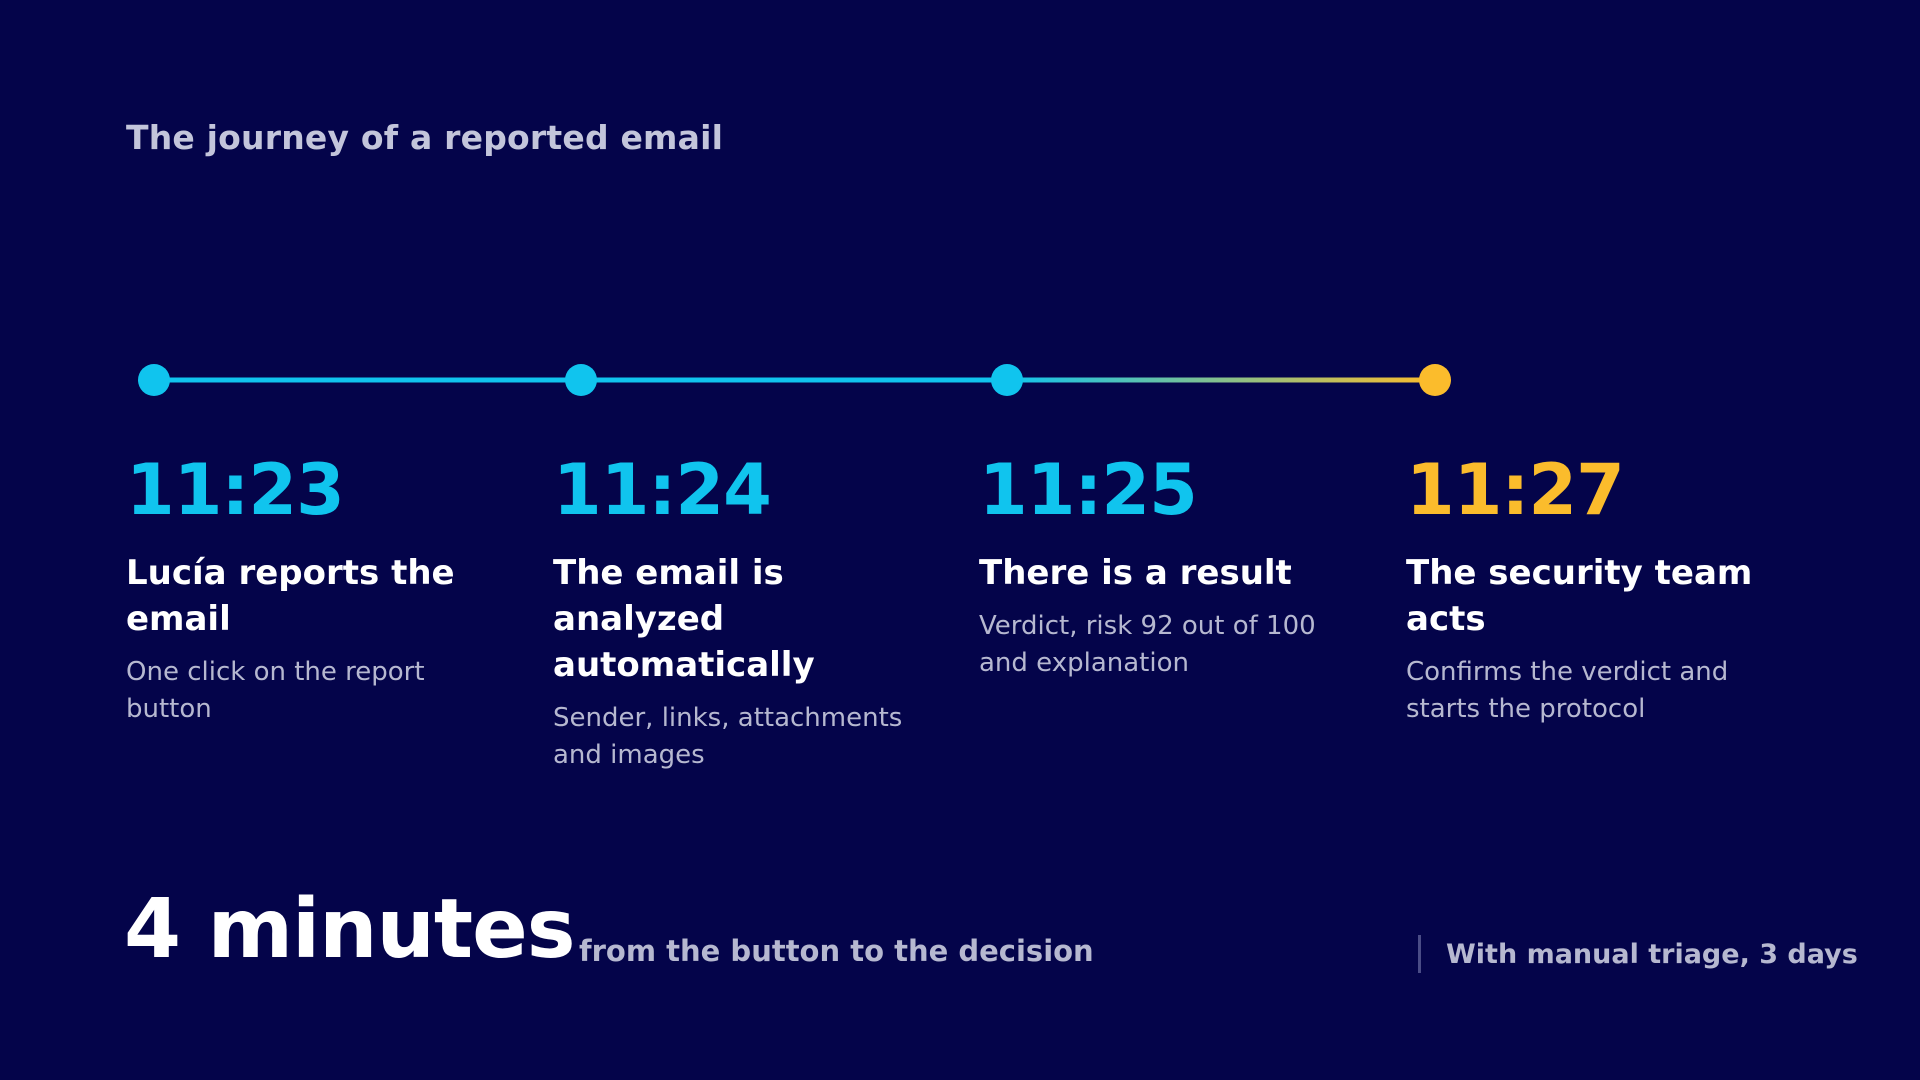 This screenshot has height=1080, width=1920. What do you see at coordinates (275, 690) in the screenshot?
I see `step-description: One click on the report button` at bounding box center [275, 690].